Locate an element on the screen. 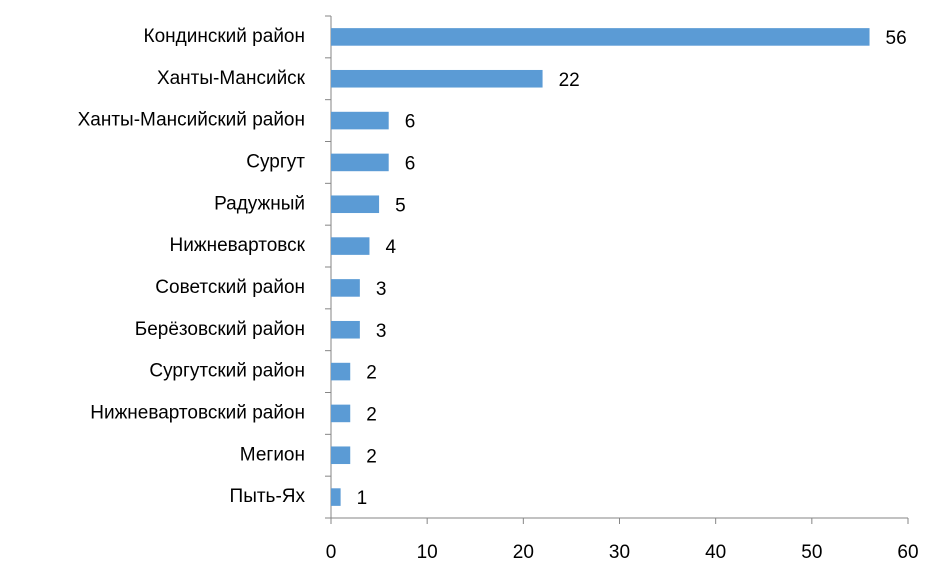 This screenshot has width=927, height=565. data-label: 22 is located at coordinates (569, 80).